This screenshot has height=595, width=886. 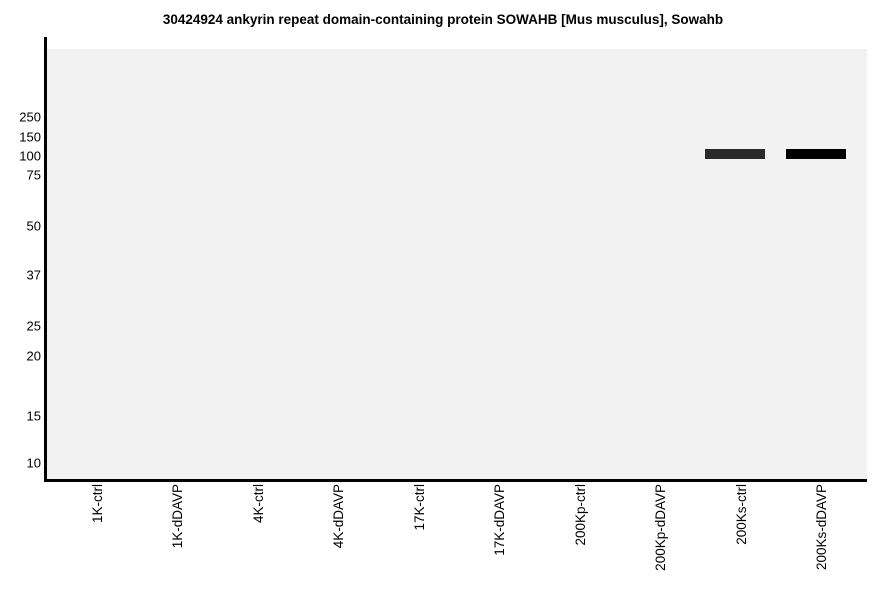 I want to click on lane-label: 200Ks-ctrl, so click(x=741, y=514).